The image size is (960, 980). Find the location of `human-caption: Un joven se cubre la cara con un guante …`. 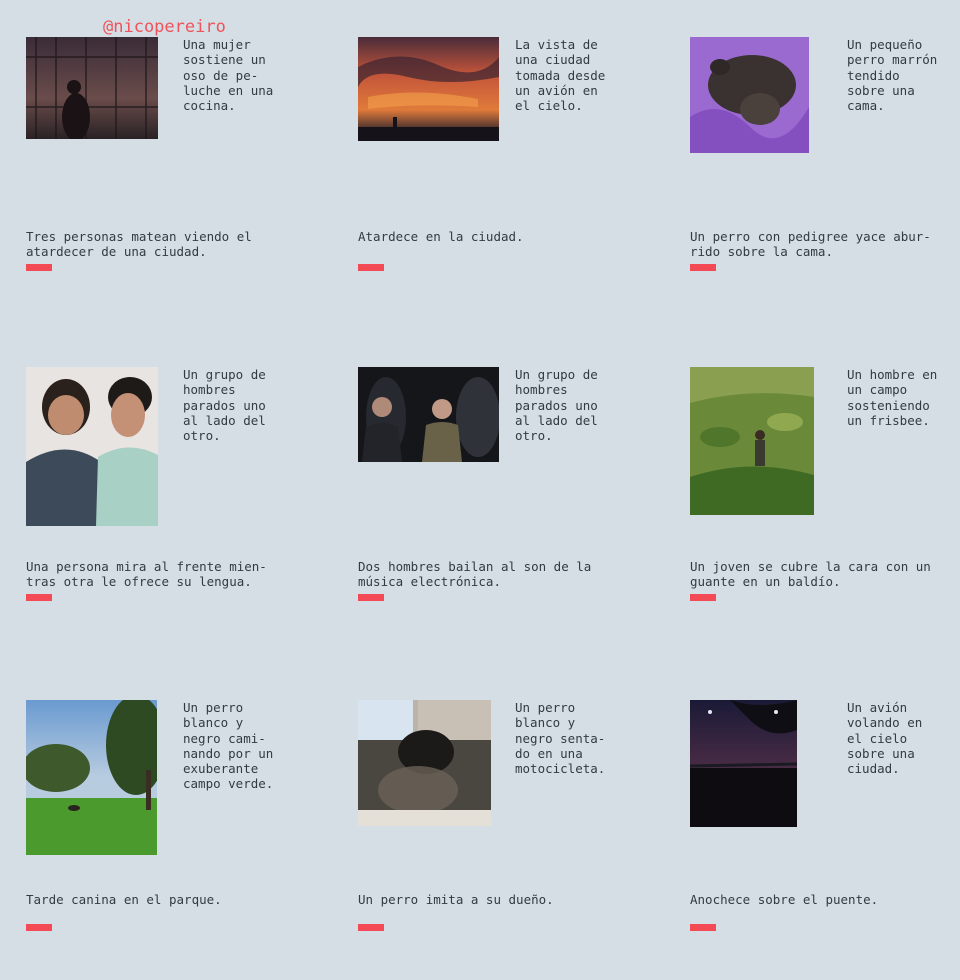

human-caption: Un joven se cubre la cara con un guante … is located at coordinates (810, 574).